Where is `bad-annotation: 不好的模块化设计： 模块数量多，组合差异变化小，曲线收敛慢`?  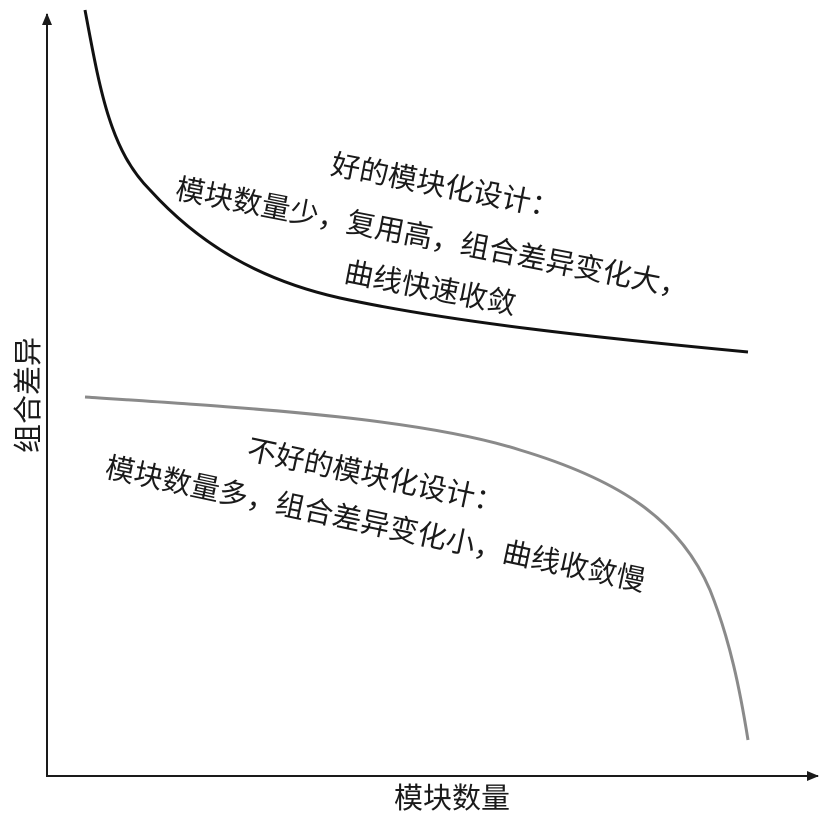 bad-annotation: 不好的模块化设计： 模块数量多，组合差异变化小，曲线收敛慢 is located at coordinates (375, 515).